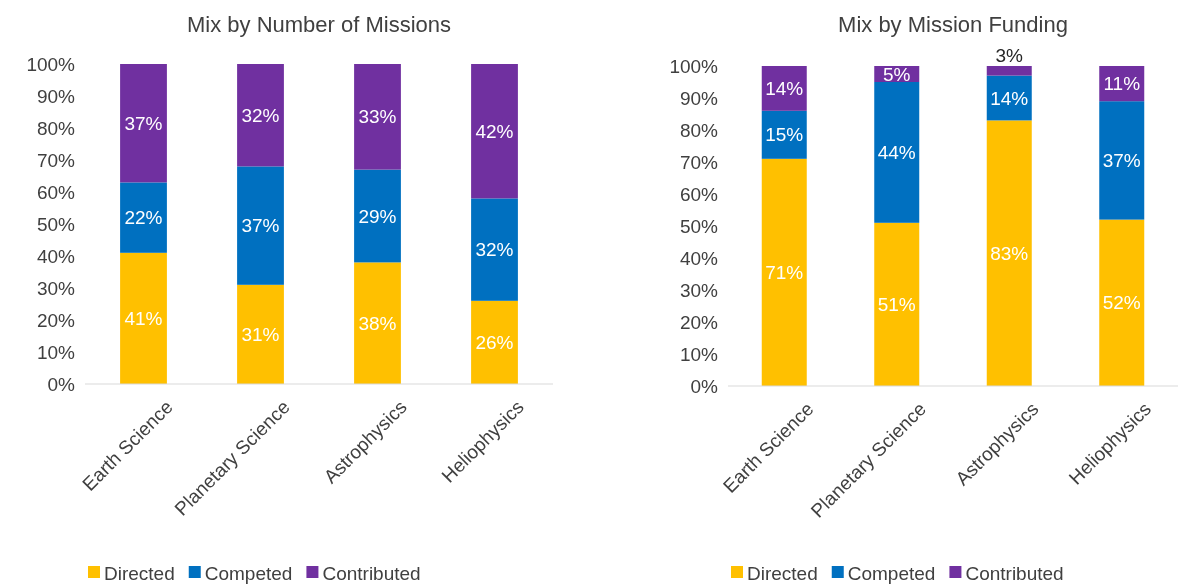 The image size is (1178, 585). I want to click on chart-title: Mix by Mission Funding, so click(953, 24).